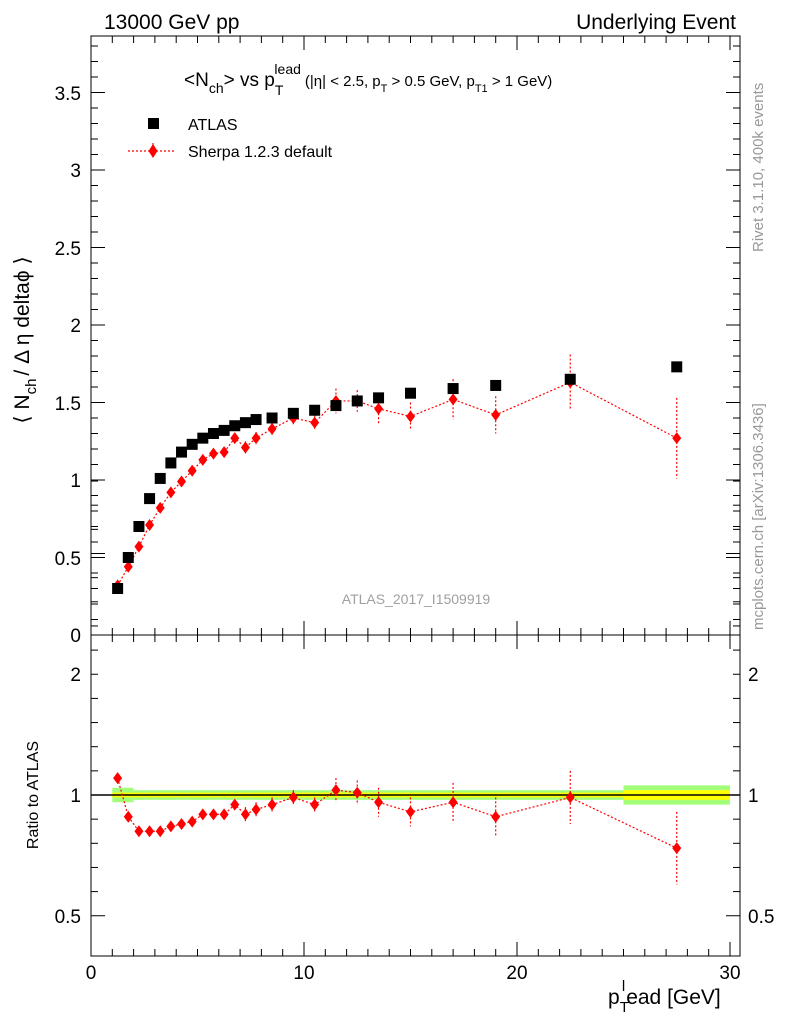  Describe the element at coordinates (68, 404) in the screenshot. I see `main-y-tick-label: 1.5` at that location.